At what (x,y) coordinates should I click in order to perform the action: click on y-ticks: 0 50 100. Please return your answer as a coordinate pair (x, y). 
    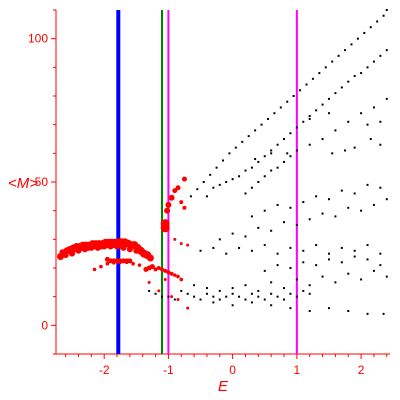
    Looking at the image, I should click on (42, 182).